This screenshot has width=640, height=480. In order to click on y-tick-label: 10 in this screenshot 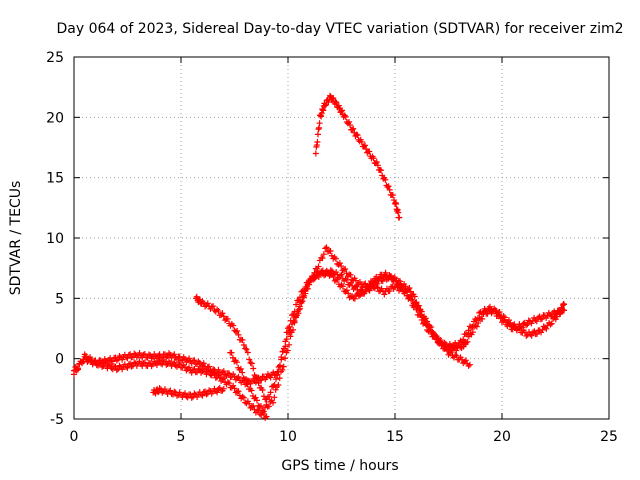, I will do `click(55, 239)`.